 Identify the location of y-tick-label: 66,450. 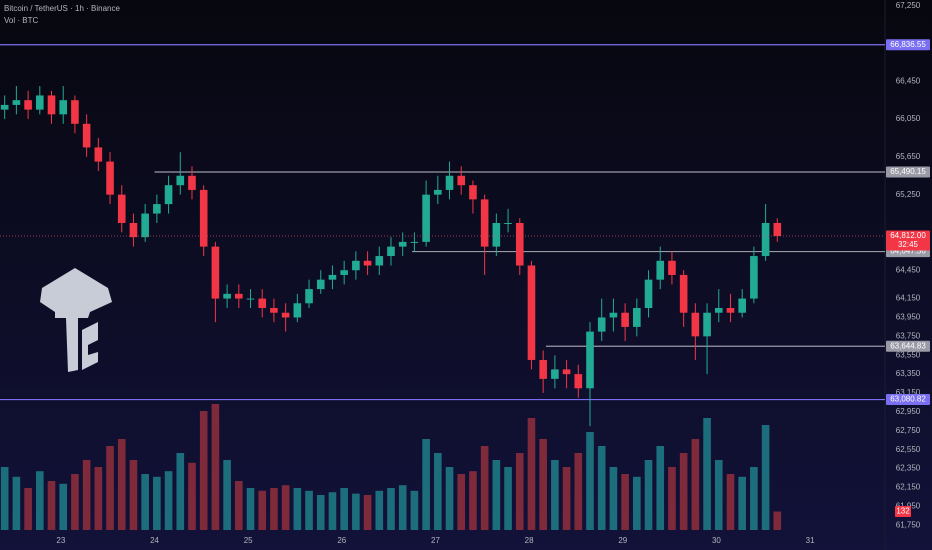
(908, 80).